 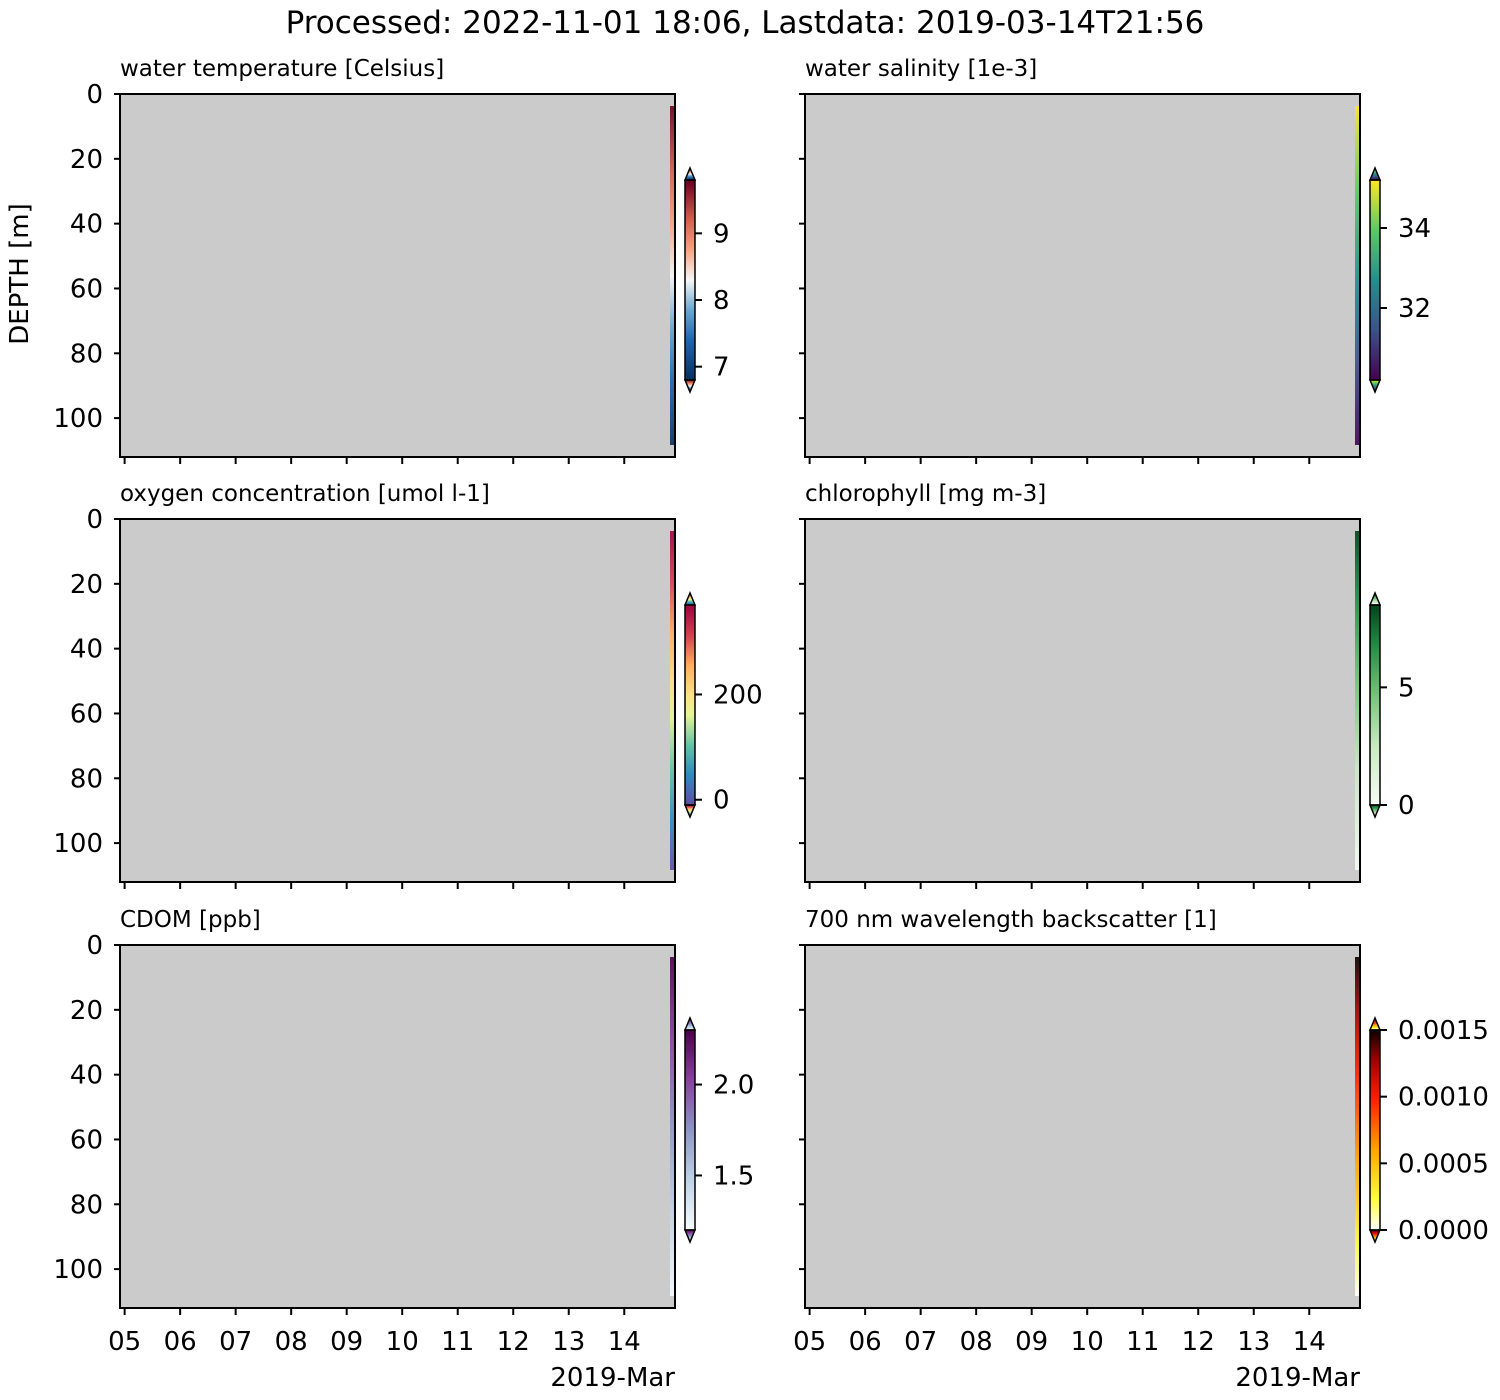 What do you see at coordinates (305, 494) in the screenshot?
I see `subplot-title: oxygen concentration [umol l-1]` at bounding box center [305, 494].